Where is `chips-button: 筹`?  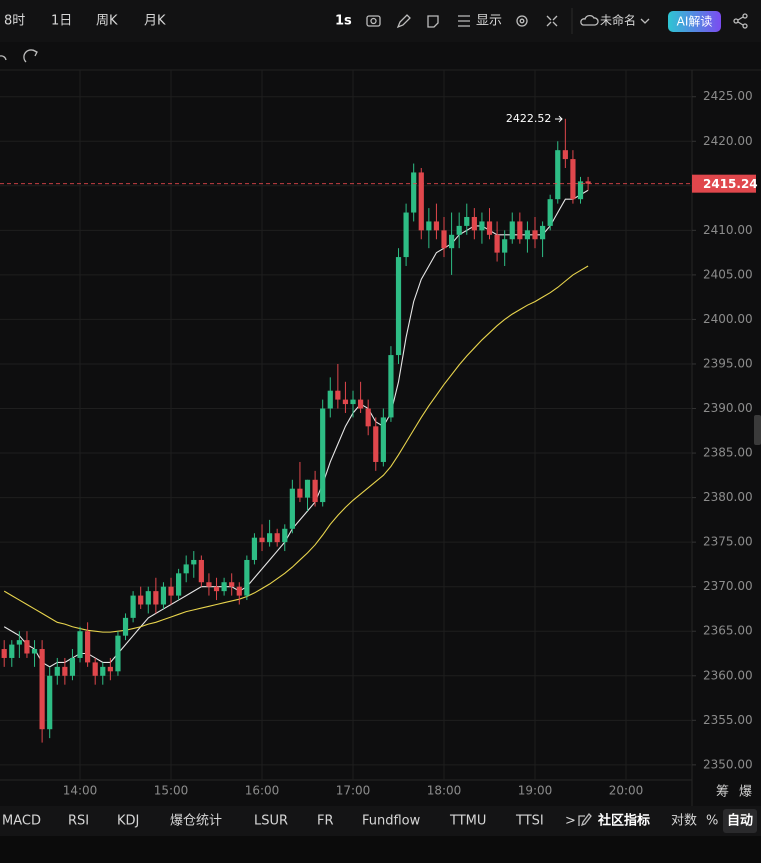
chips-button: 筹 is located at coordinates (722, 792).